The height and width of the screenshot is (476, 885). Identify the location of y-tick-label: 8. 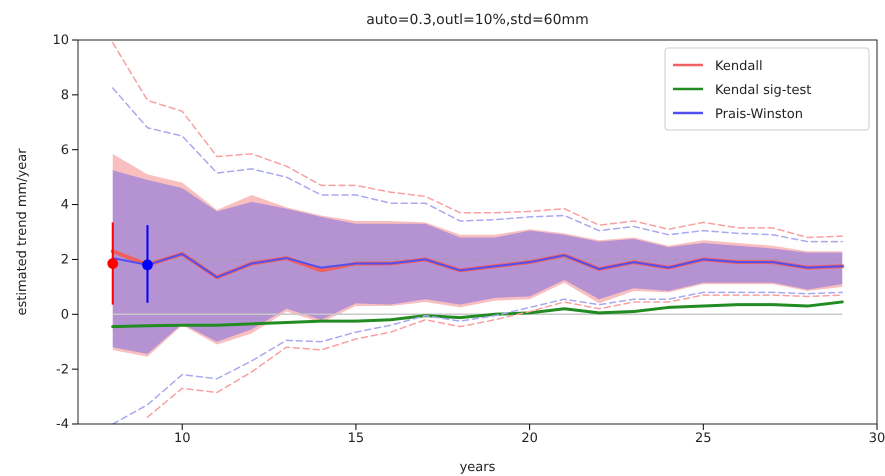
(64, 96).